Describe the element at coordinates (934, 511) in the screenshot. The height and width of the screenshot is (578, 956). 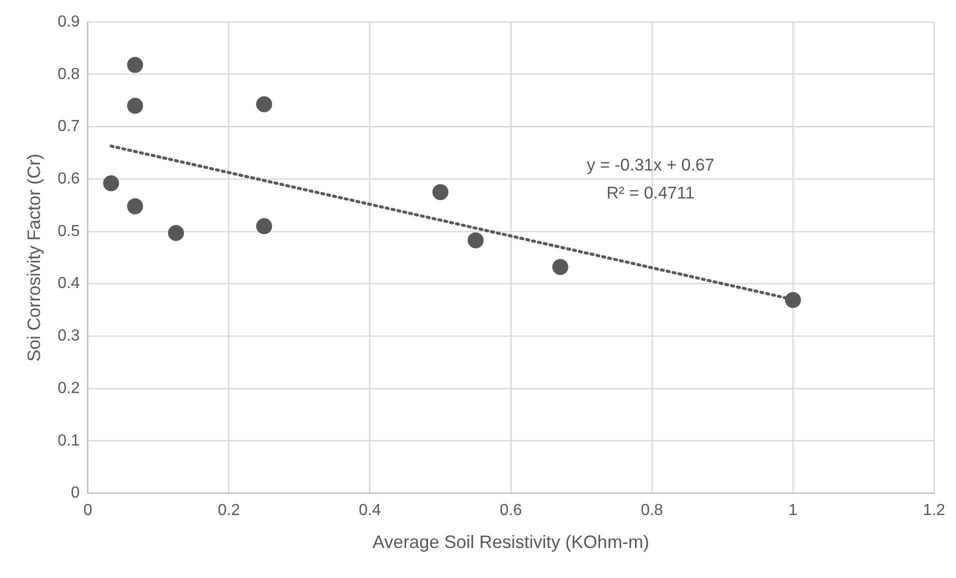
I see `x-tick-label: 1.2` at that location.